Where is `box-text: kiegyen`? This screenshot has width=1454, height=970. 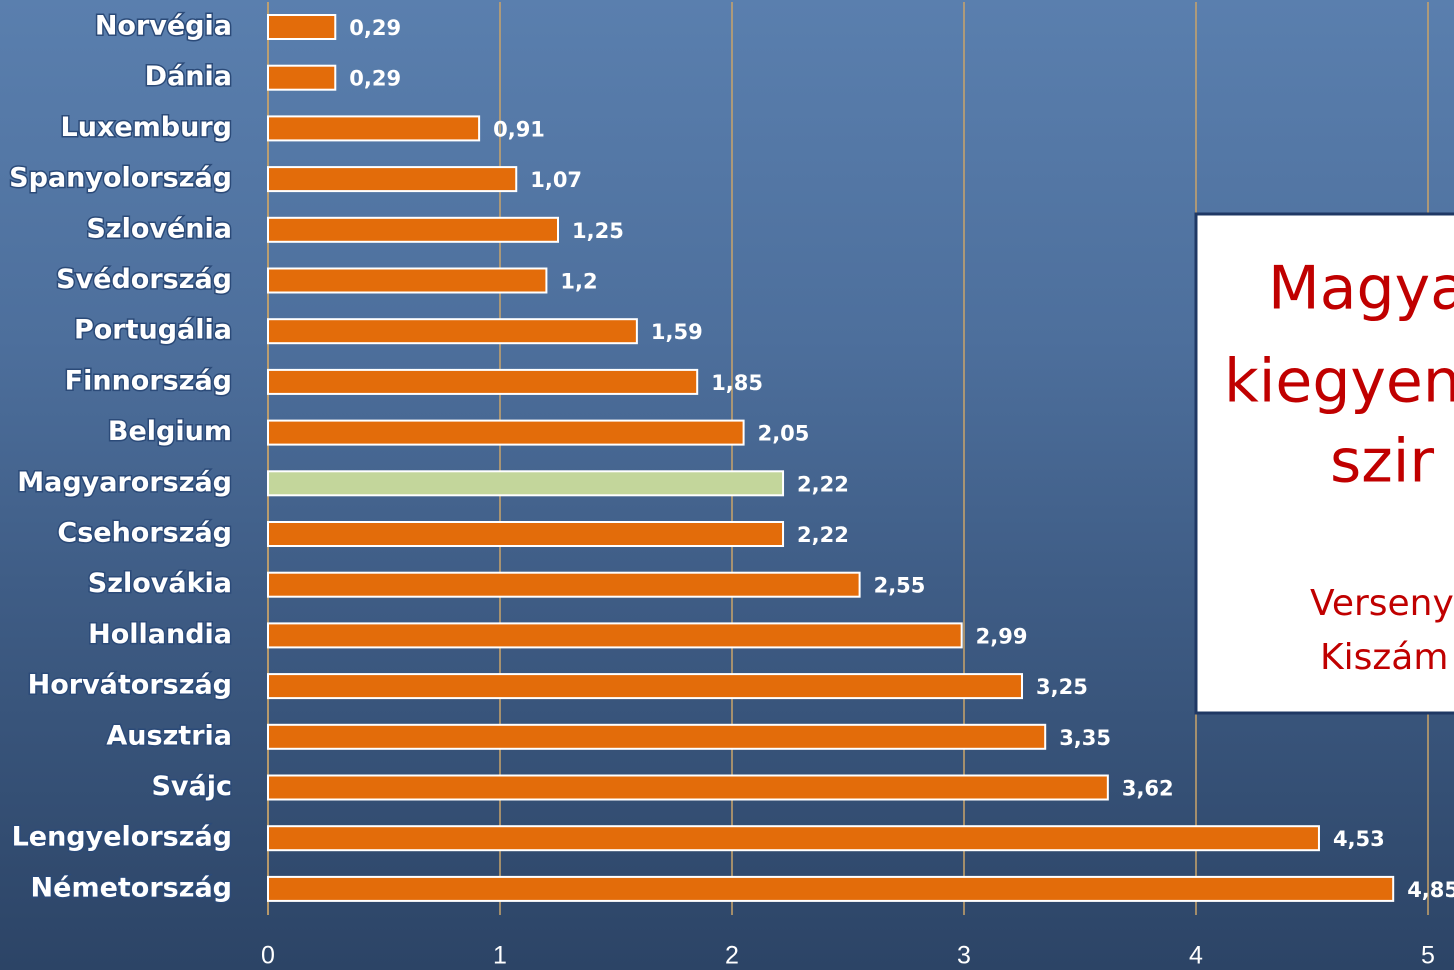 box-text: kiegyen is located at coordinates (1339, 382).